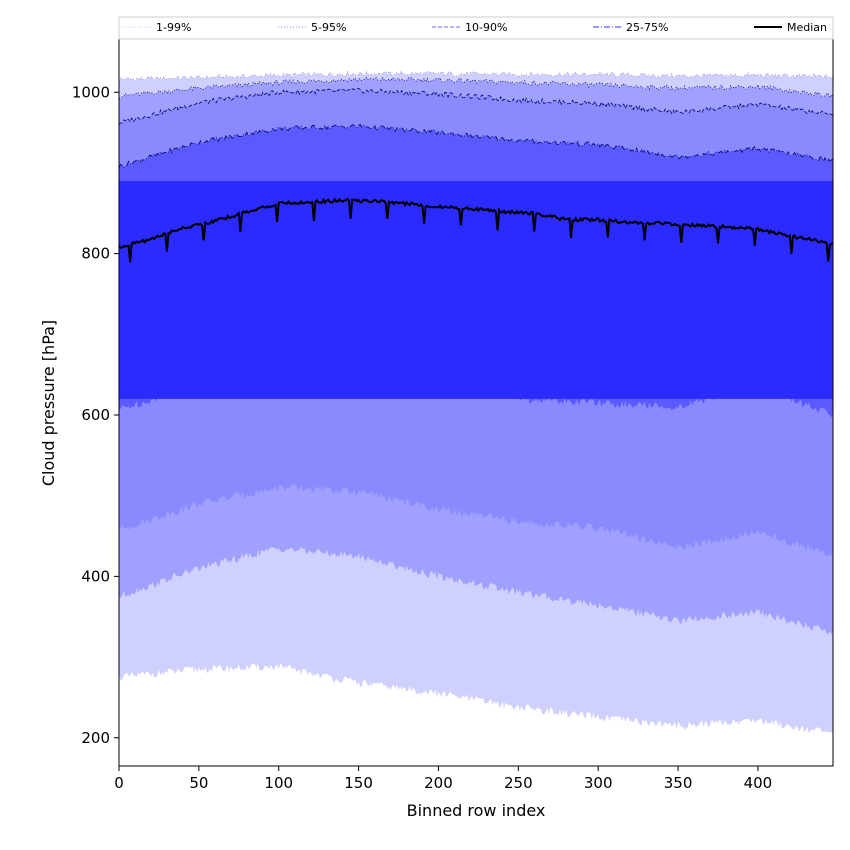 The image size is (850, 850). I want to click on y-tick-label-600: 600, so click(95, 415).